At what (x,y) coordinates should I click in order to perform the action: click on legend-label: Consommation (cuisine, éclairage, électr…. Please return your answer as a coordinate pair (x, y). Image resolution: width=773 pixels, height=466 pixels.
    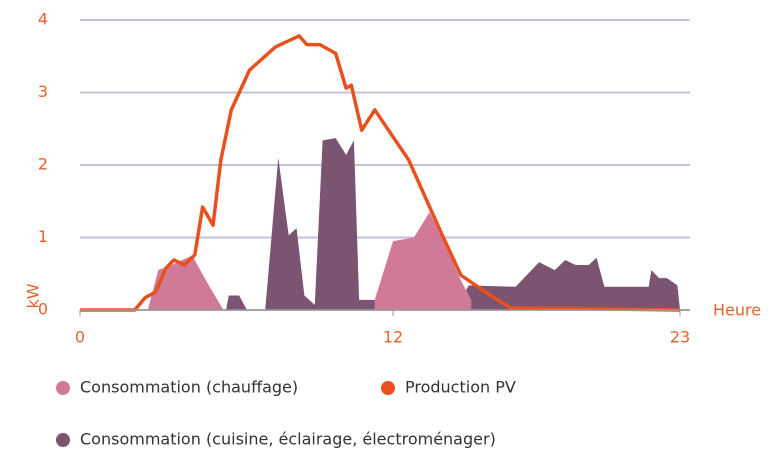
    Looking at the image, I should click on (288, 439).